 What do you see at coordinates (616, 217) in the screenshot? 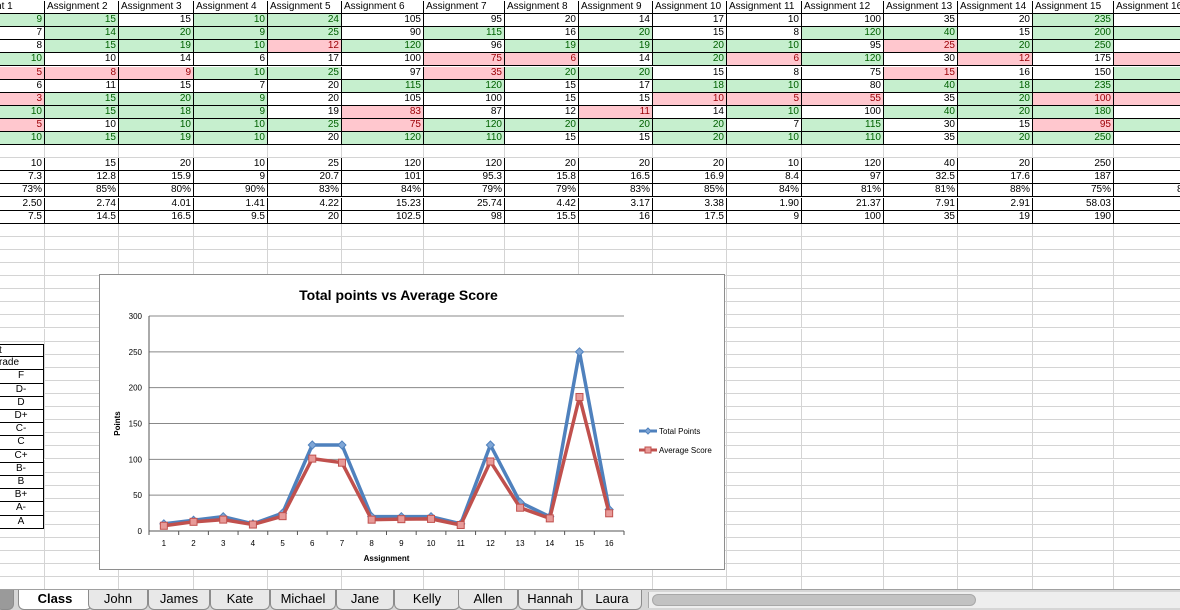
I see `data-cell: 16` at bounding box center [616, 217].